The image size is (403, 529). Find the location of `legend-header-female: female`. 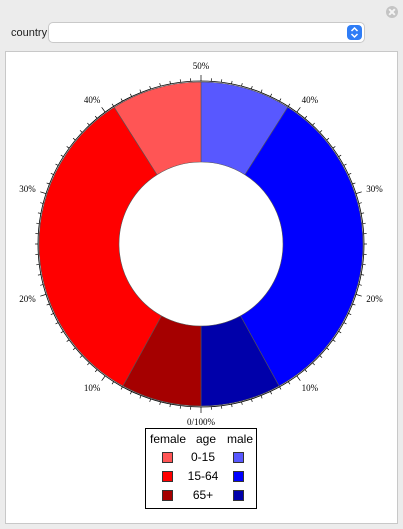

legend-header-female: female is located at coordinates (168, 439).